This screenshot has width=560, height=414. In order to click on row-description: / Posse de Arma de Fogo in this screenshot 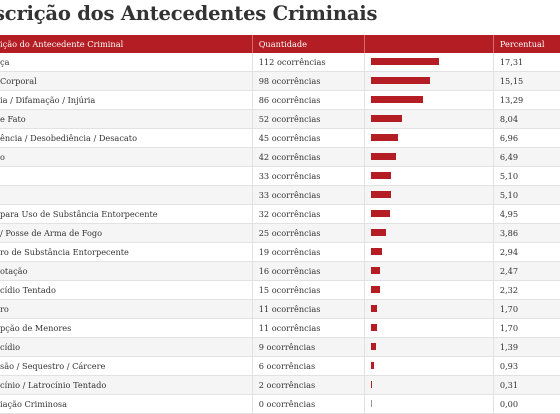, I will do `click(126, 233)`.